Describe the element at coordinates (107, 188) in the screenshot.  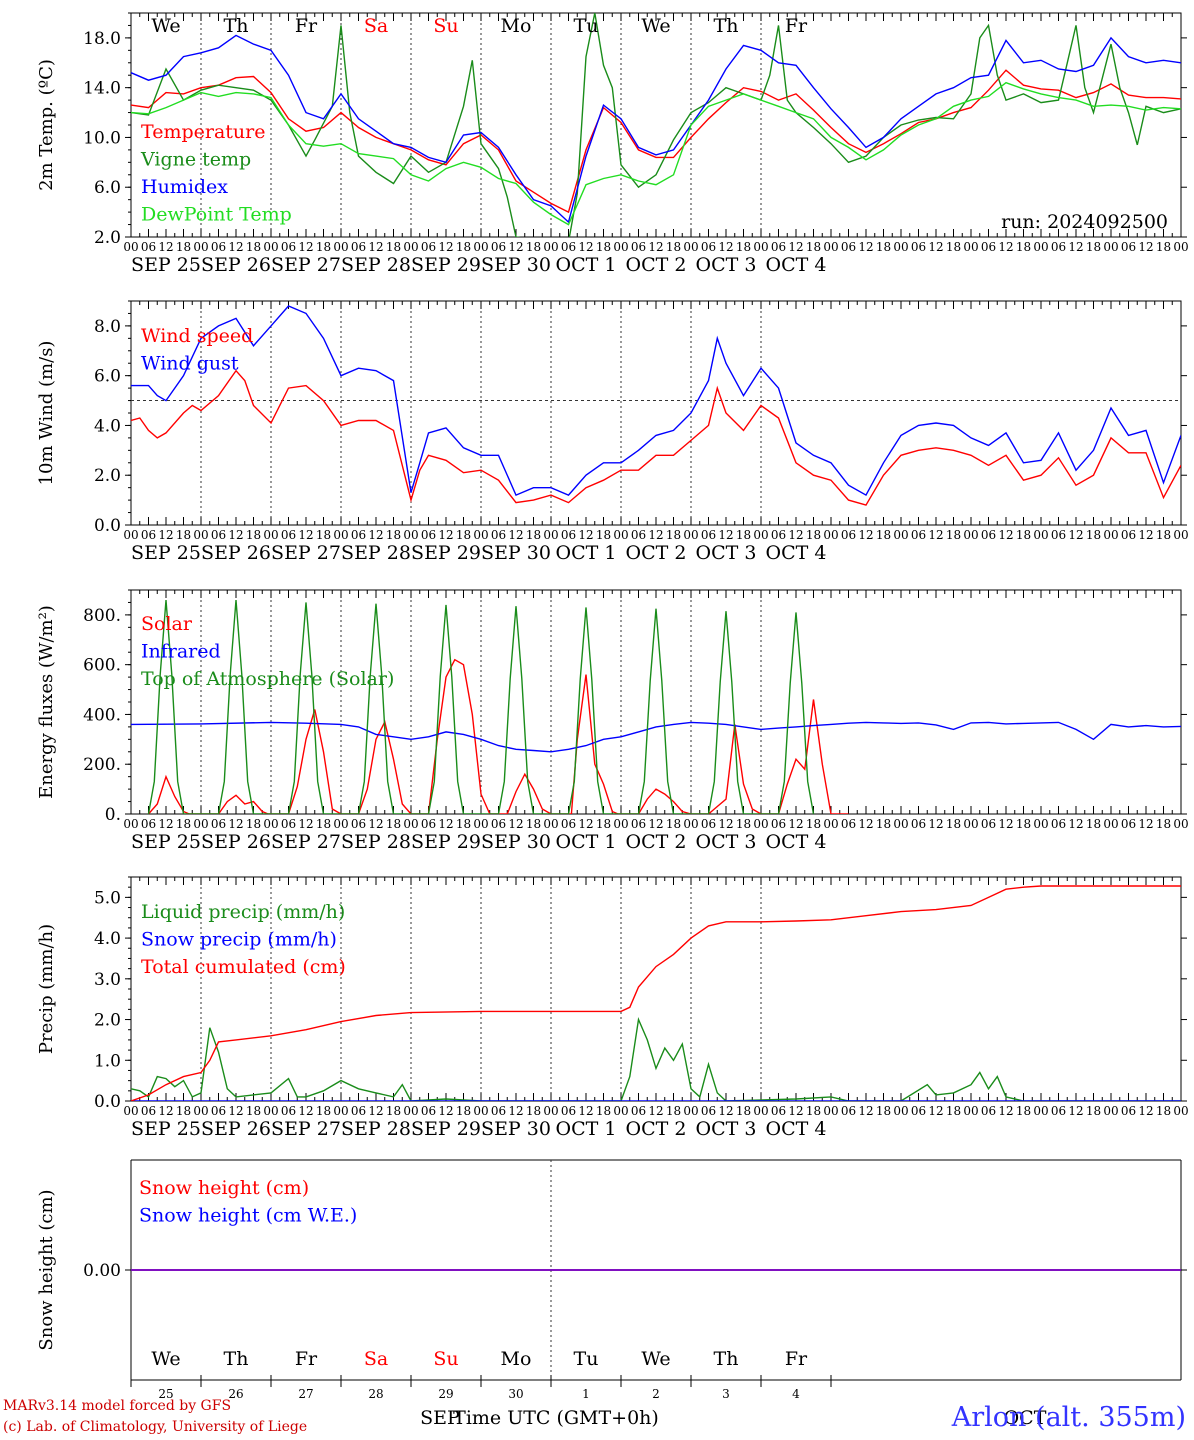
I see `y-tick-label: 6.0` at that location.